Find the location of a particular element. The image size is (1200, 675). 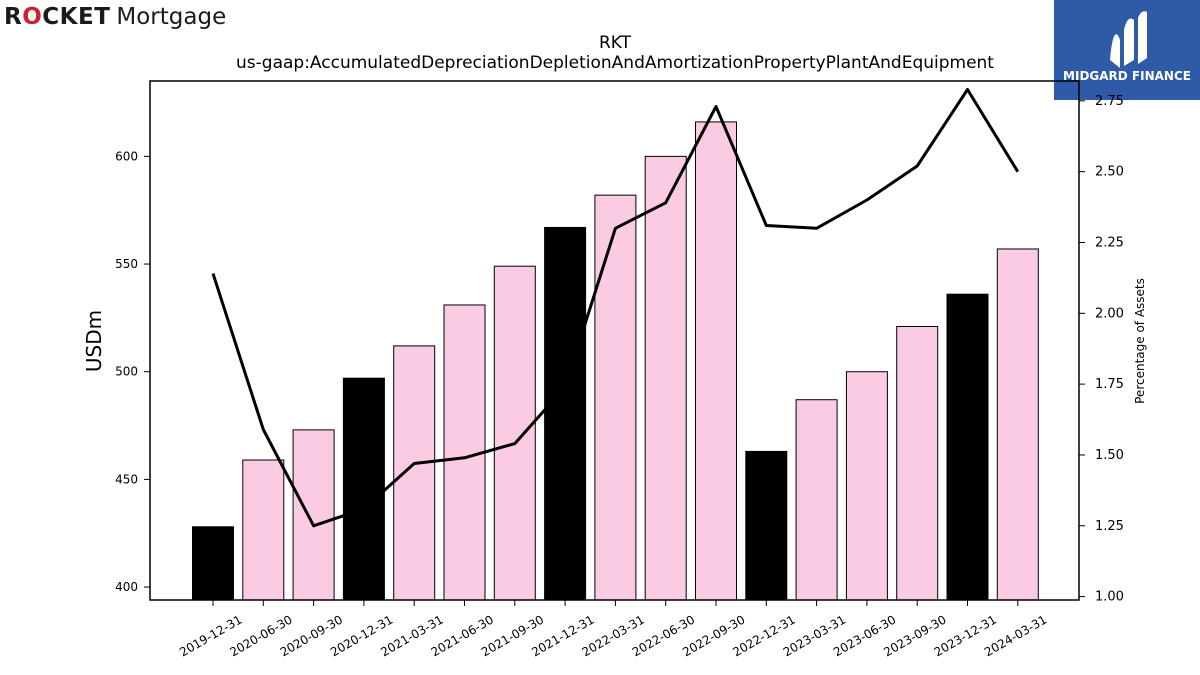

rocket-mortgage-logo: ROCKET Mortgage is located at coordinates (115, 17).